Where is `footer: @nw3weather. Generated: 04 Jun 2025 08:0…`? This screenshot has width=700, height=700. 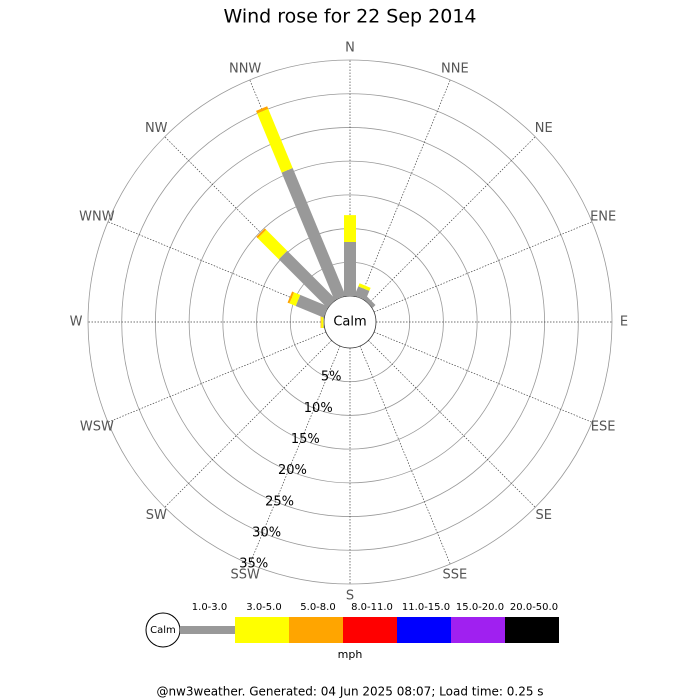
footer: @nw3weather. Generated: 04 Jun 2025 08:0… is located at coordinates (349, 692).